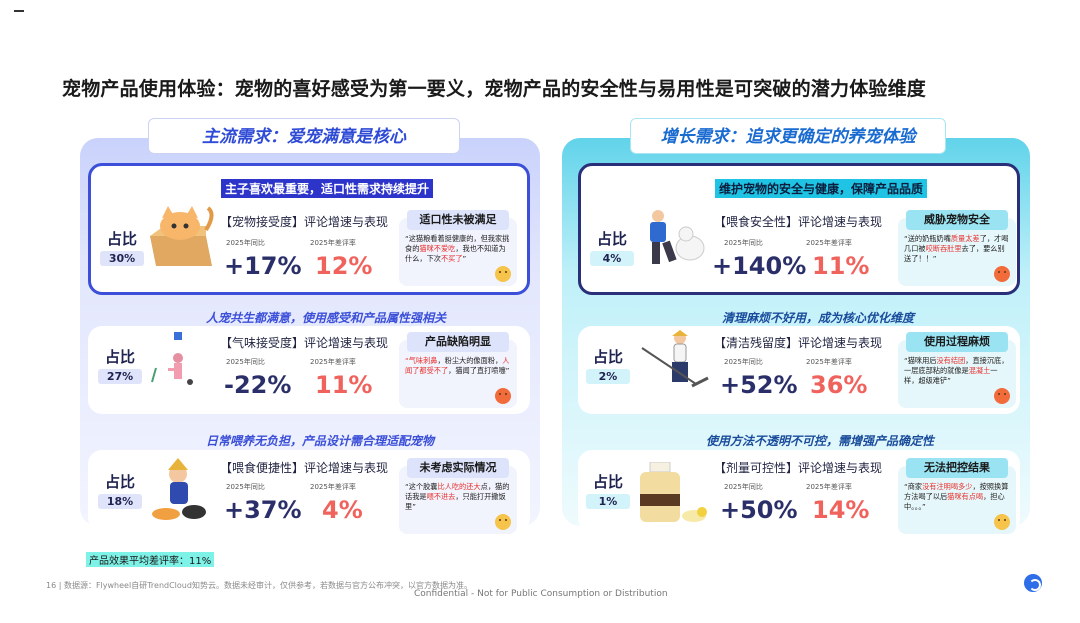 The image size is (1080, 623). I want to click on row-heading: 使用方法不透明不可控，需增强产品确定性, so click(820, 441).